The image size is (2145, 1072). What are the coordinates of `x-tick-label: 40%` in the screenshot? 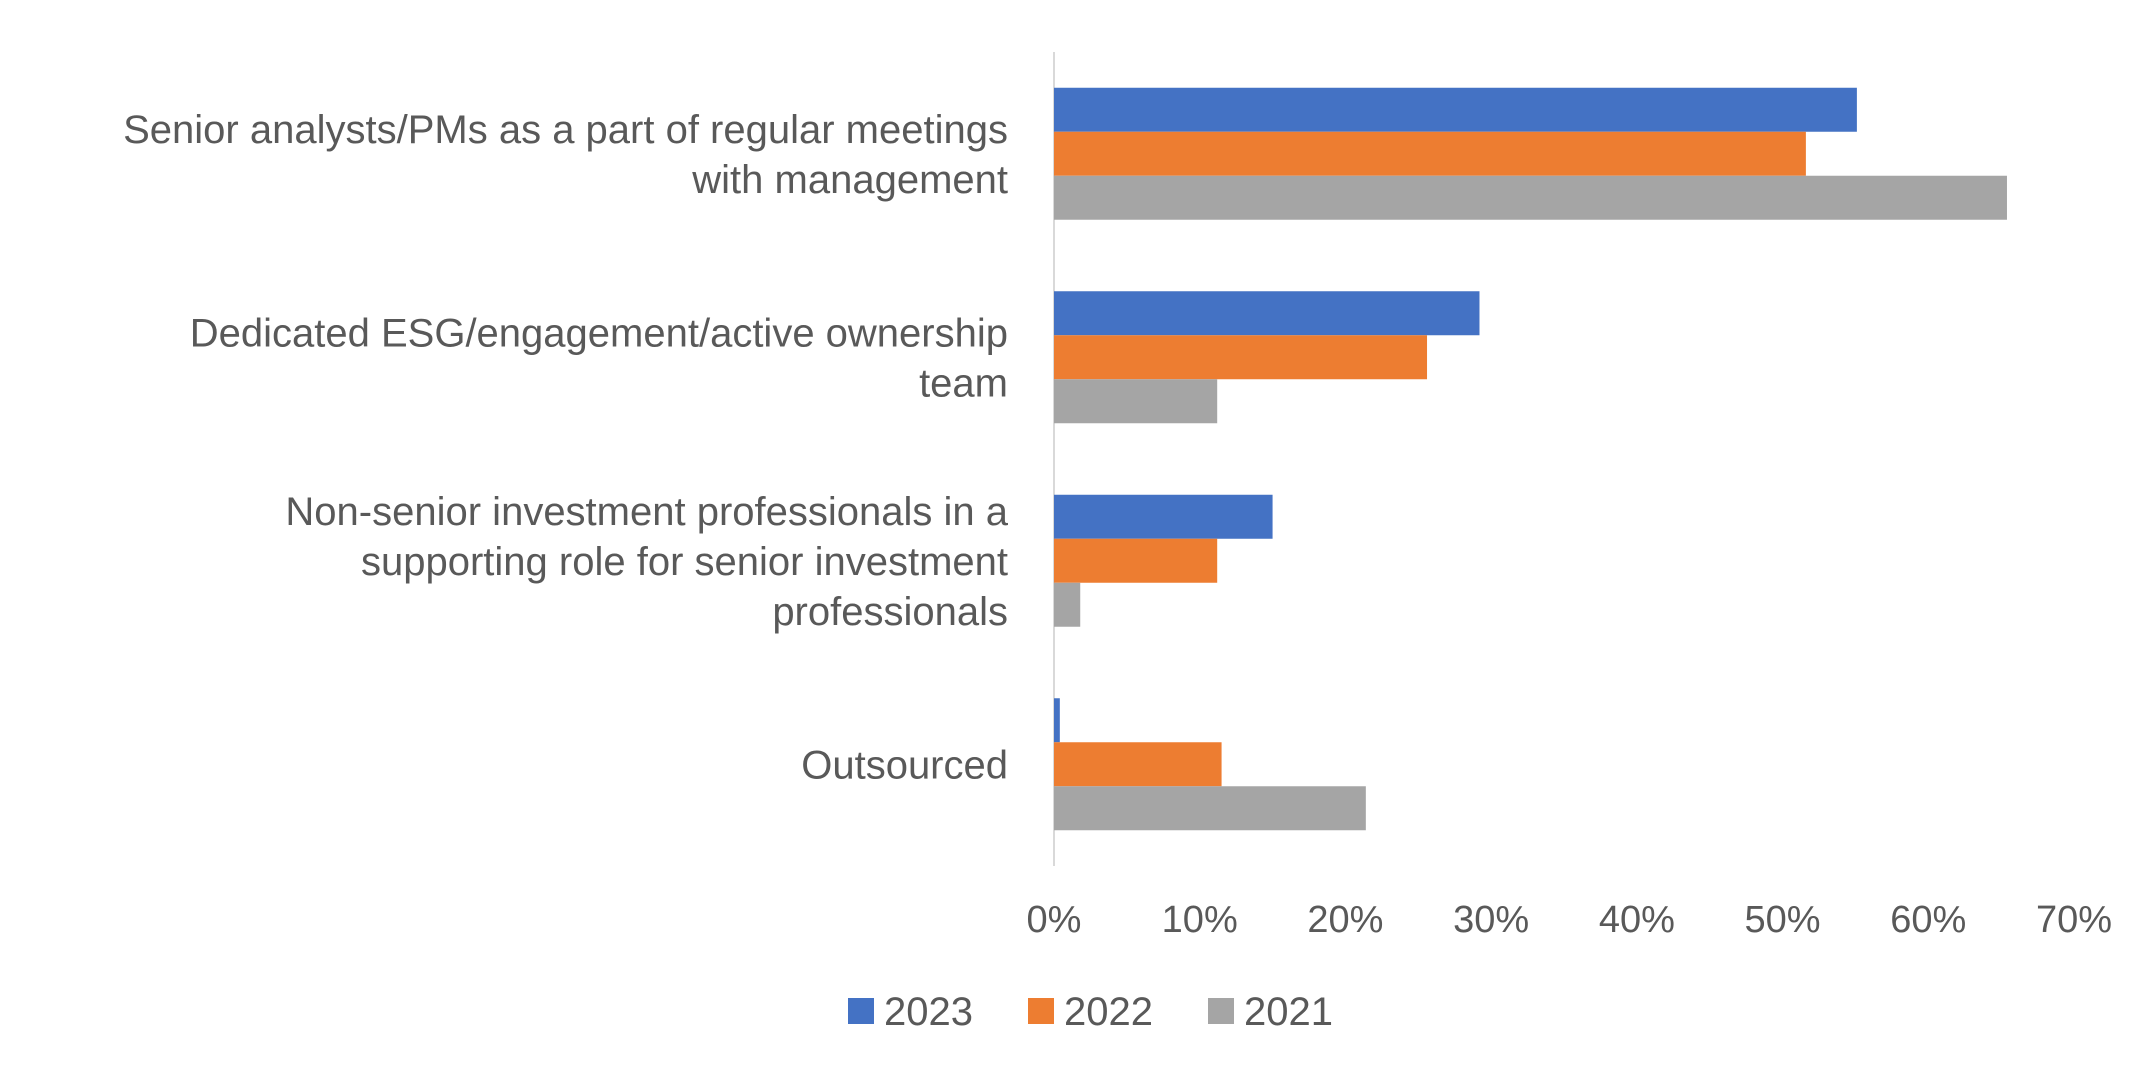 It's located at (1637, 920).